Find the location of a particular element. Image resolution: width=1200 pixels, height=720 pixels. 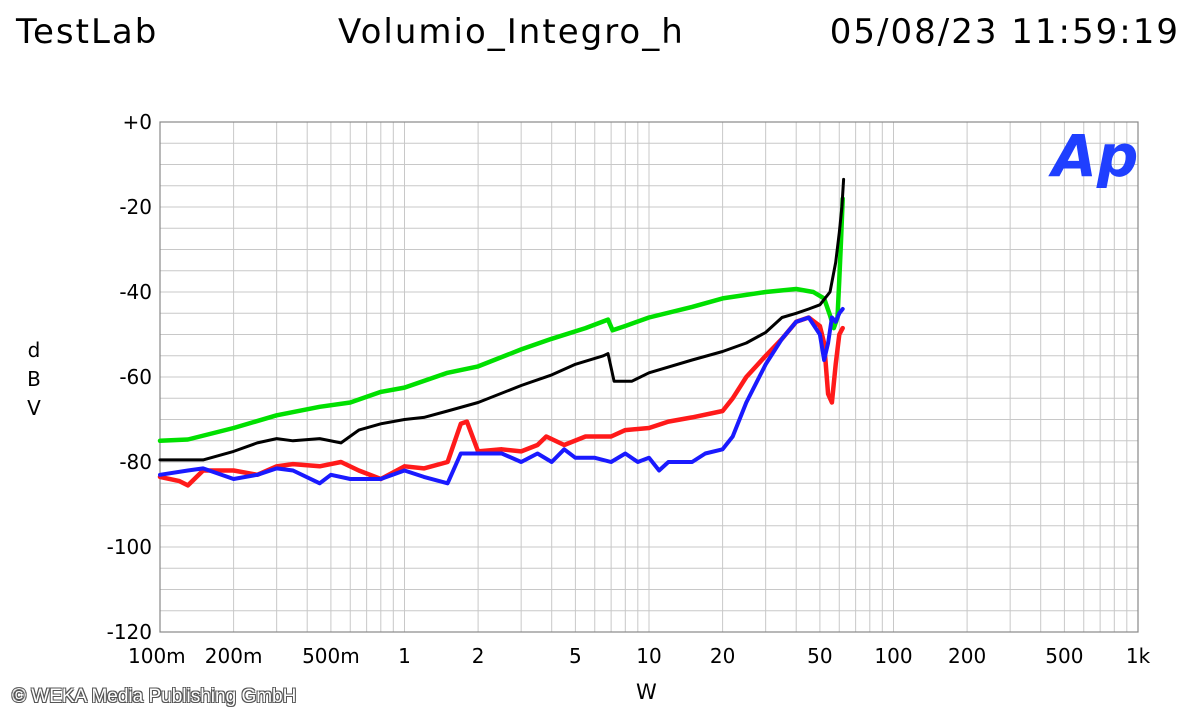

y-tick-label: -40 is located at coordinates (135, 292).